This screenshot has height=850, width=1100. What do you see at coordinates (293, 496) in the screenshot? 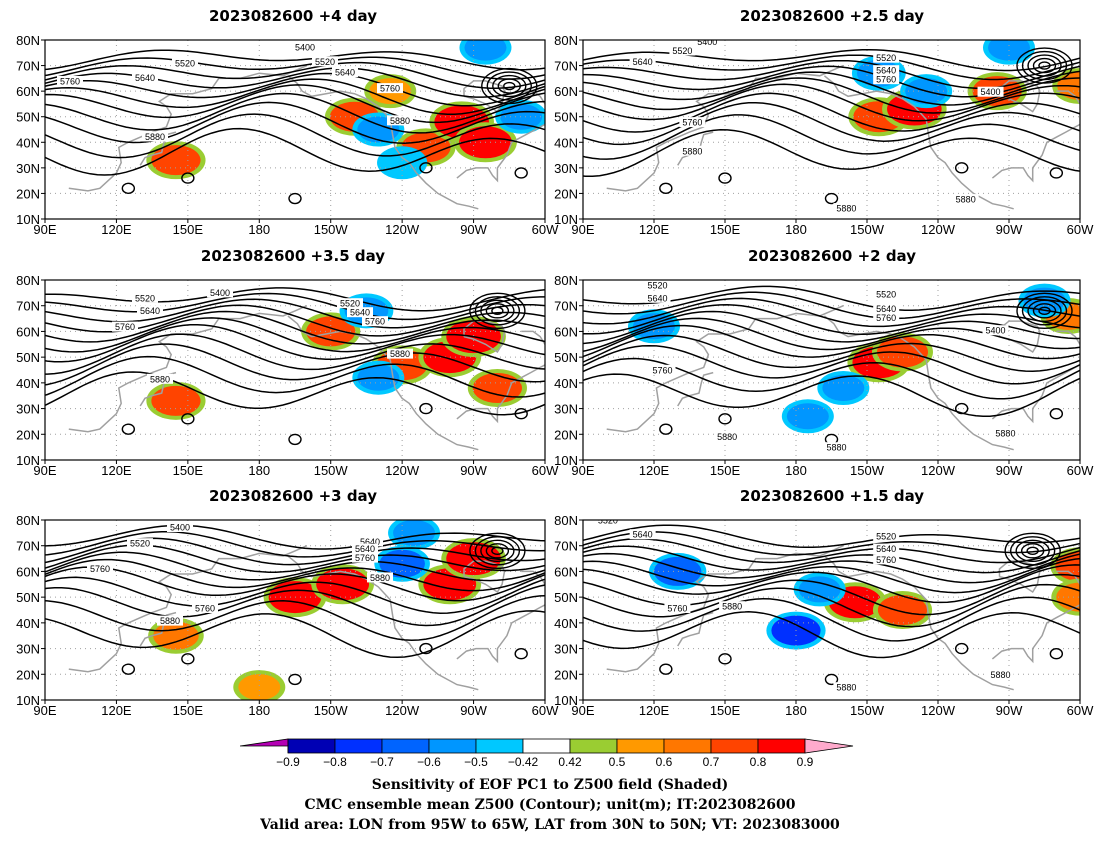
I see `panel-title: 2023082600 +3 day` at bounding box center [293, 496].